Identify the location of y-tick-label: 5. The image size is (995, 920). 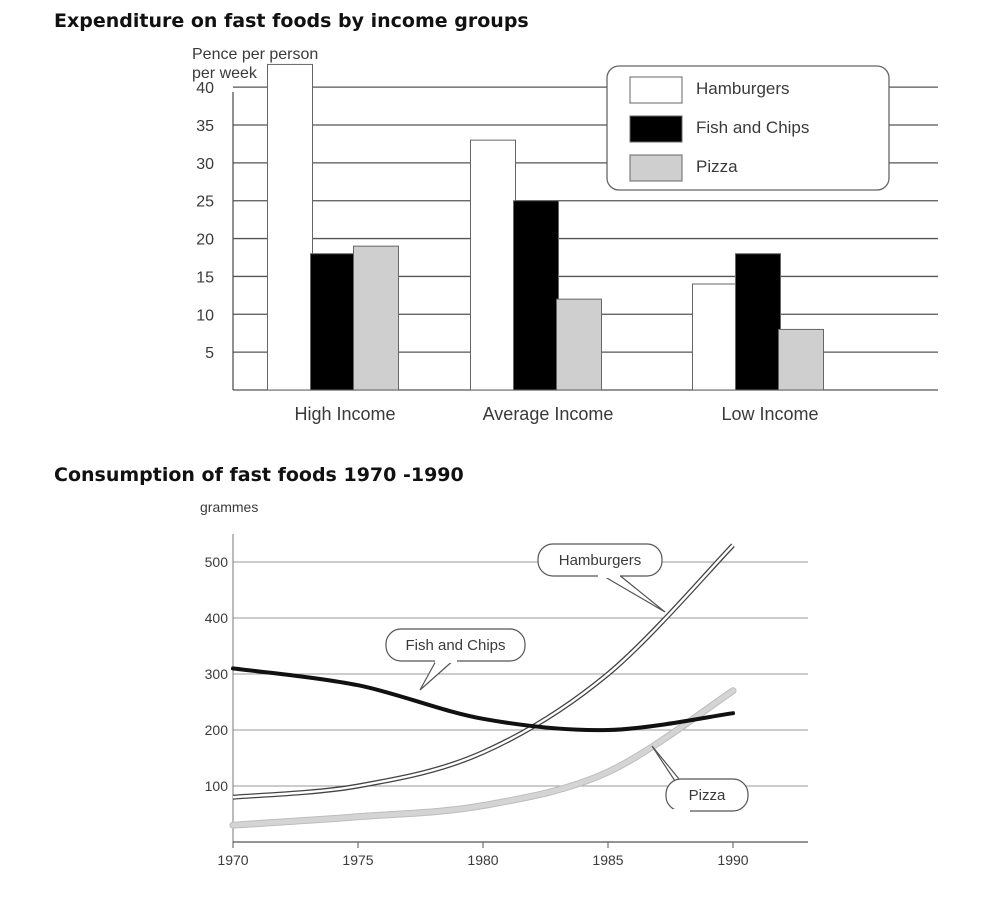
(209, 353).